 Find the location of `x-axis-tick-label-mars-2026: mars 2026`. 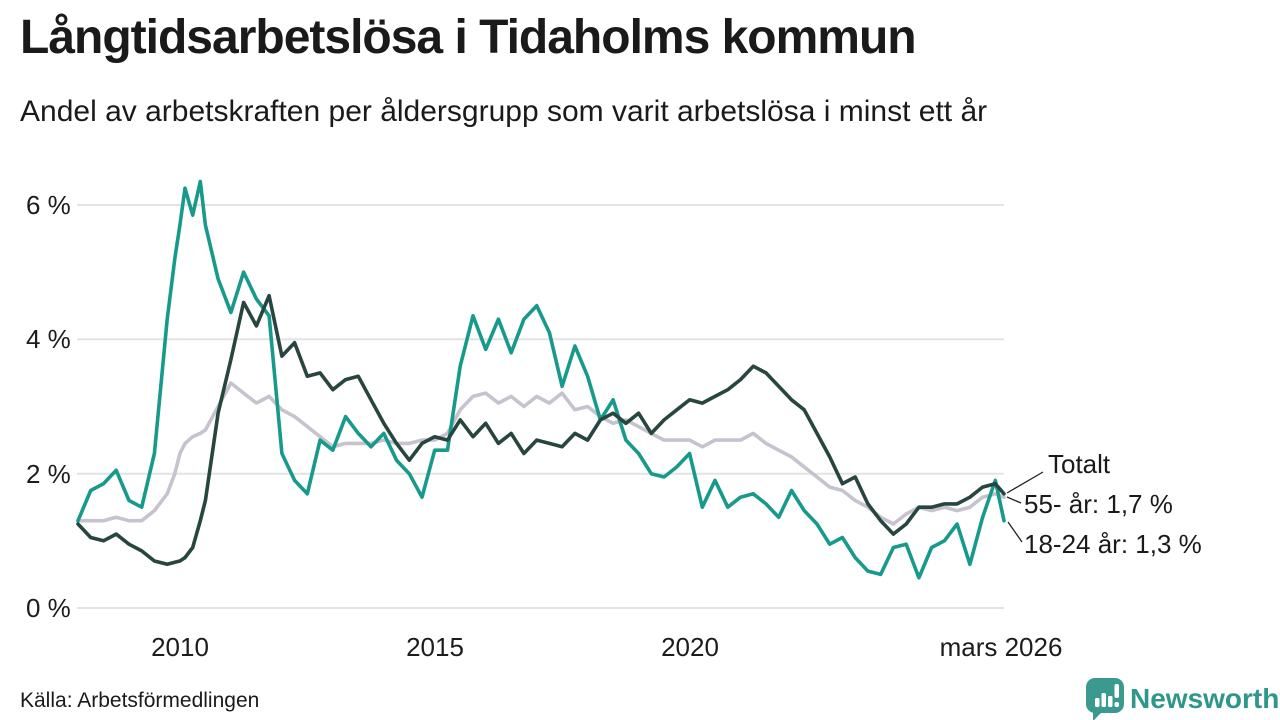

x-axis-tick-label-mars-2026: mars 2026 is located at coordinates (1001, 647).